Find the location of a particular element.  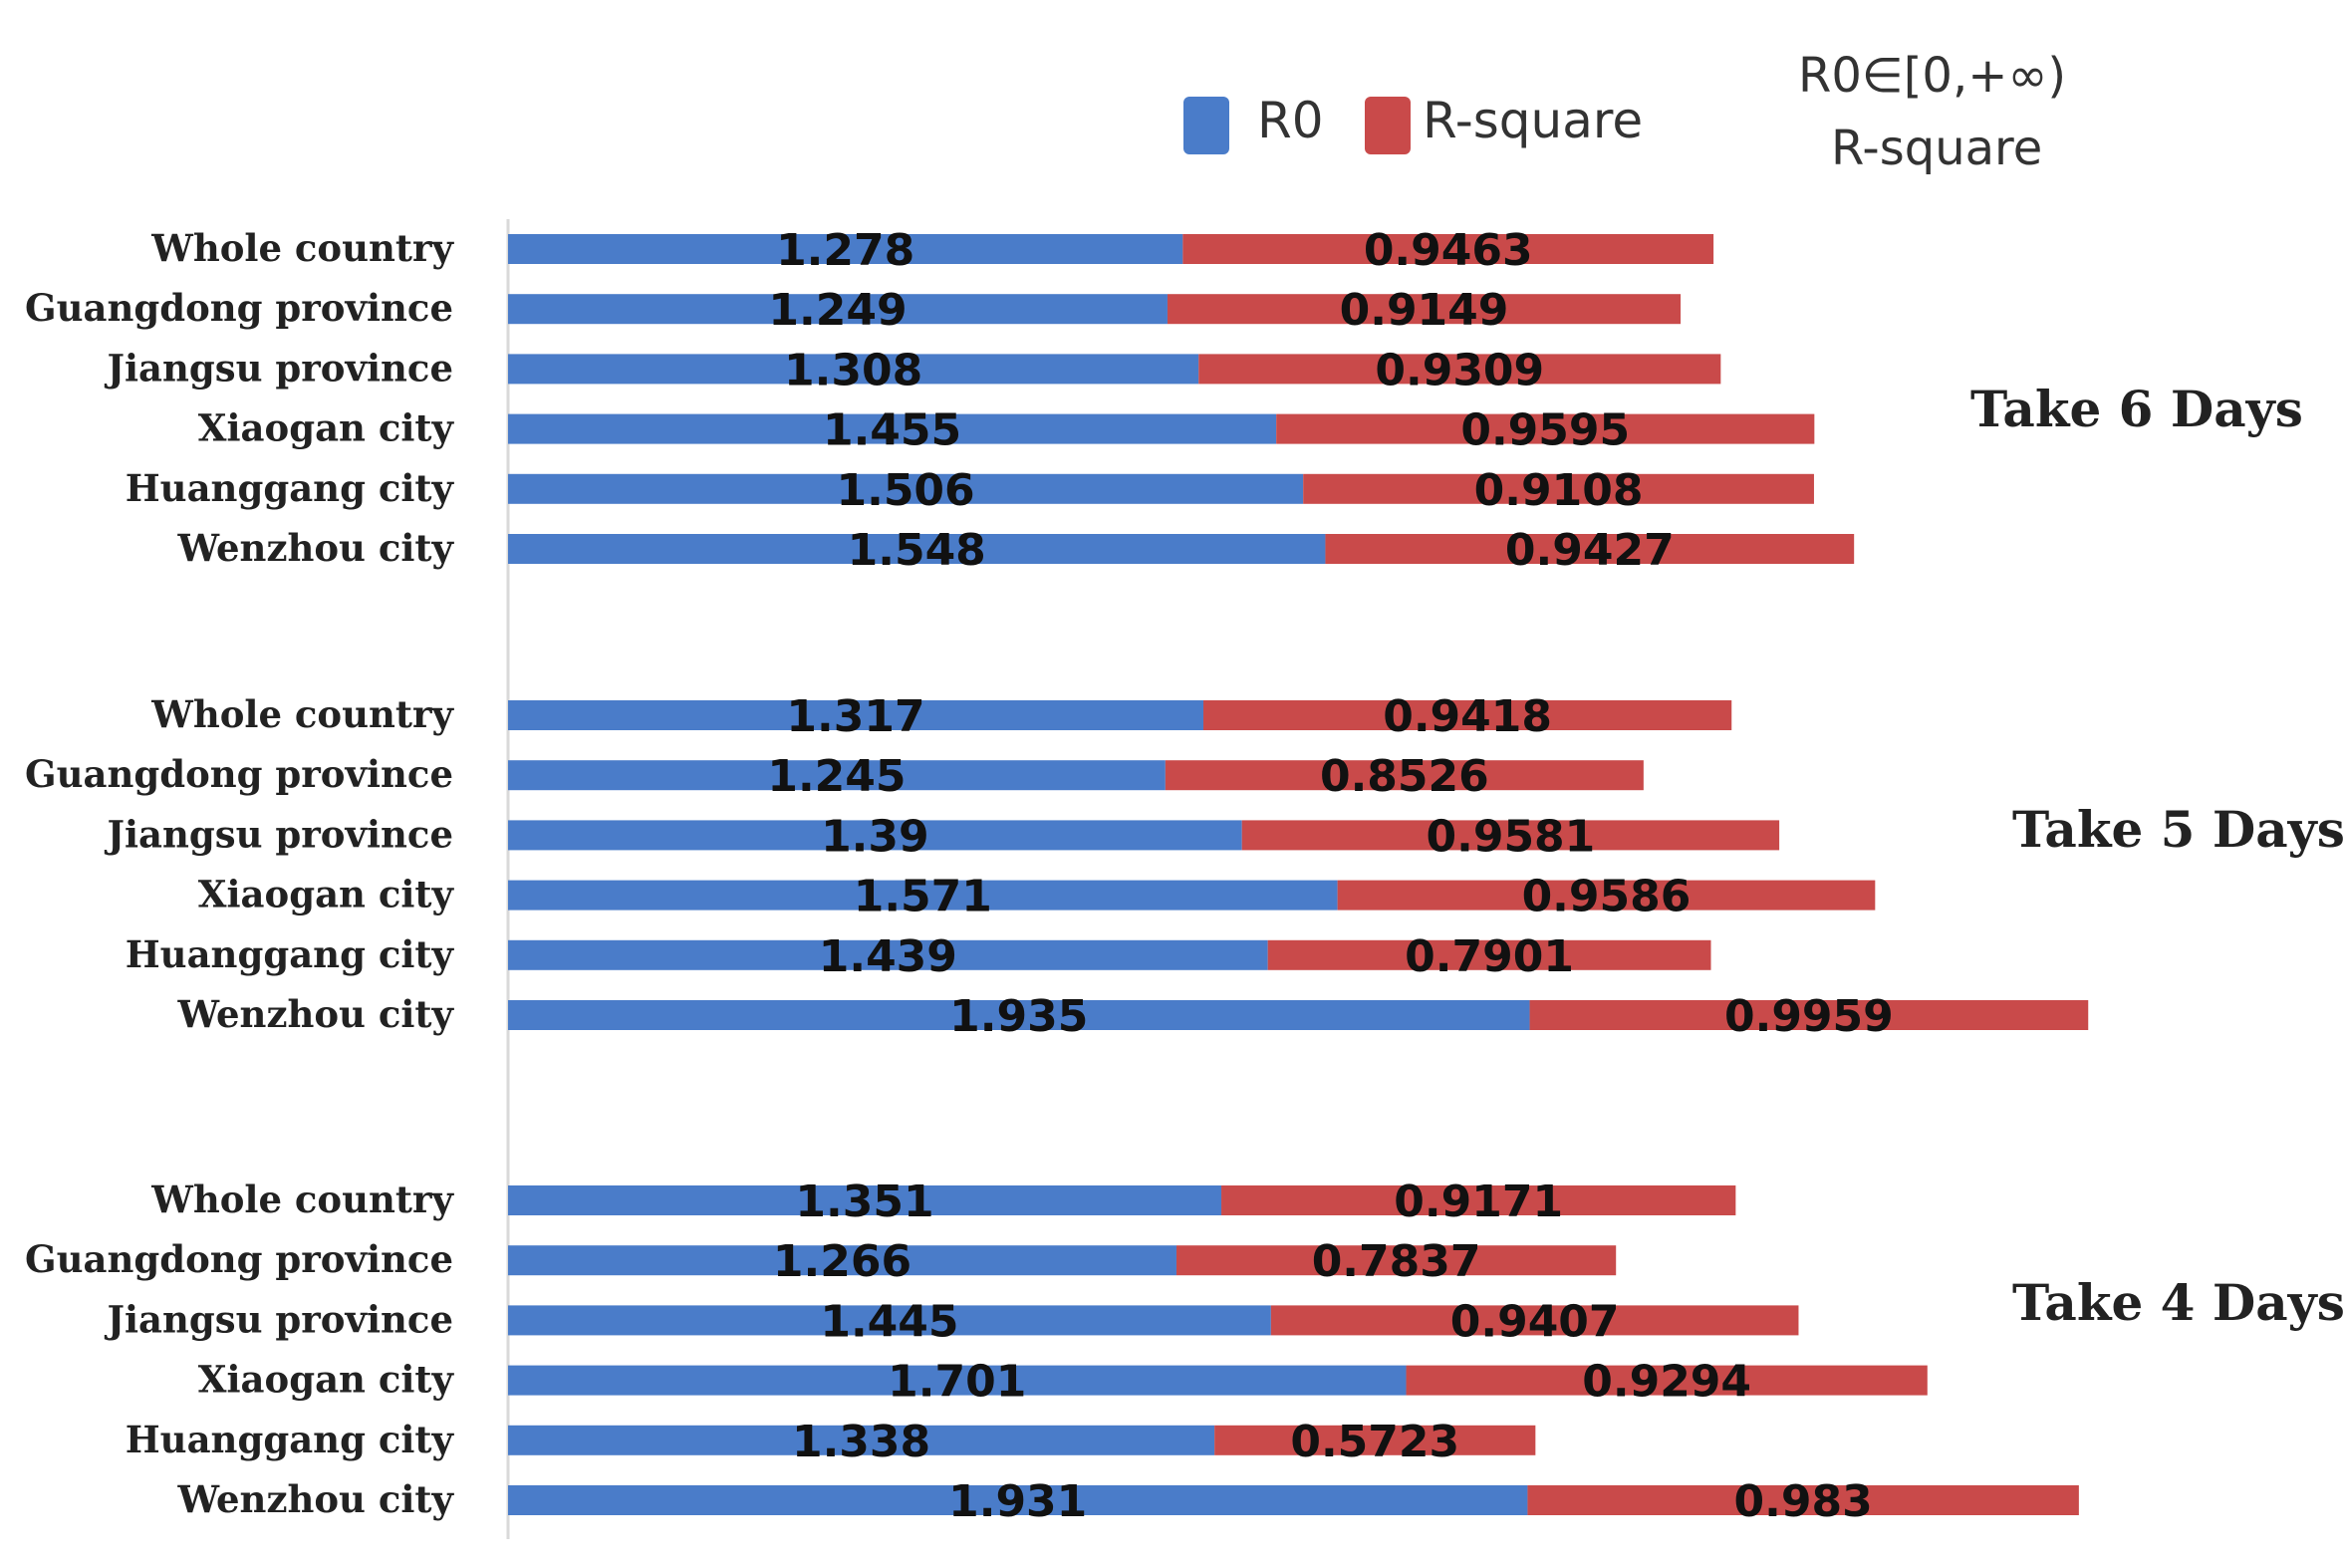

data-label-rsq: 0.9407 is located at coordinates (1535, 1321).